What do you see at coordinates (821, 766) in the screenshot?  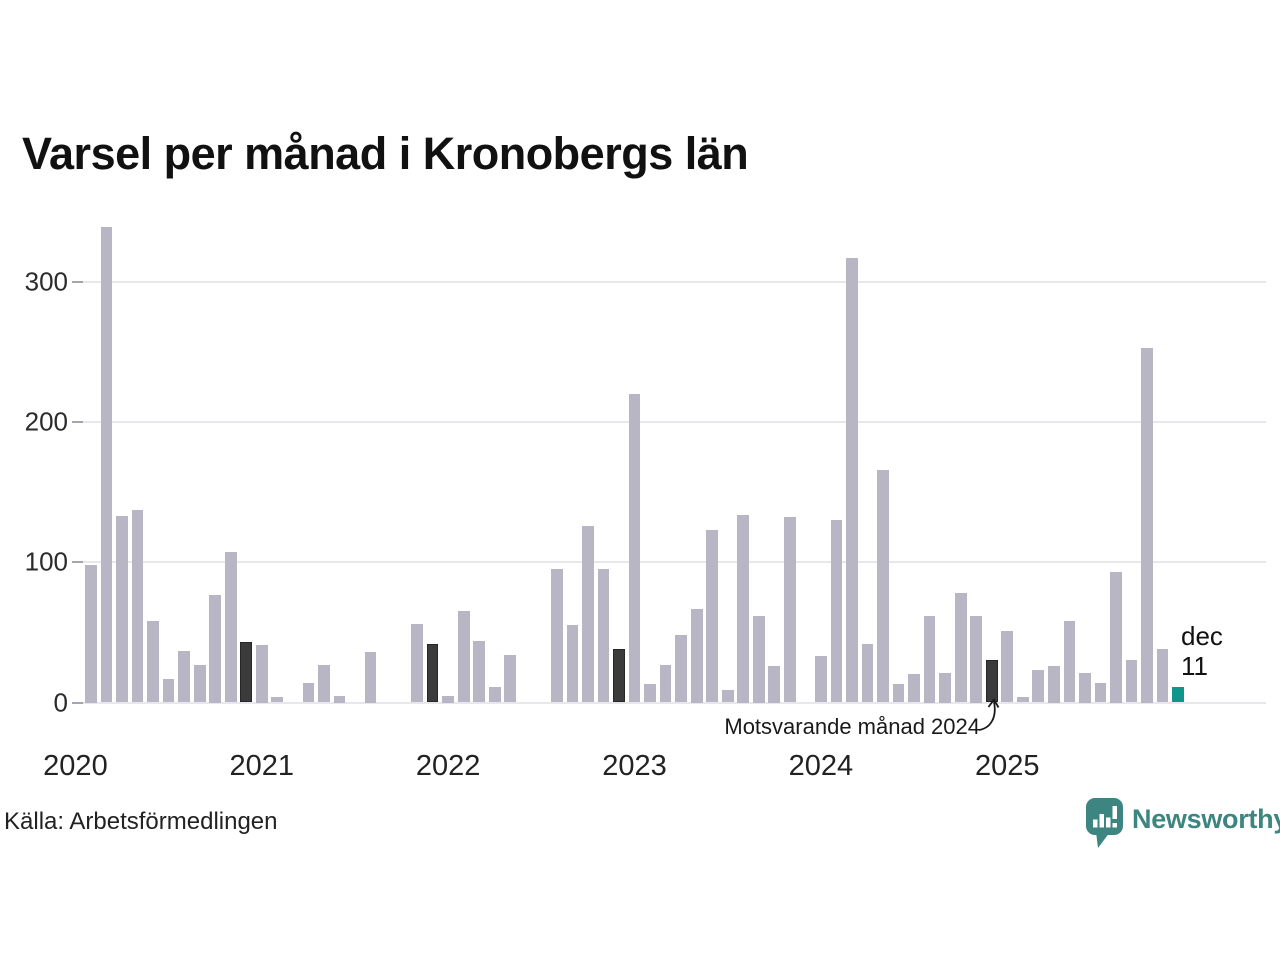 I see `x-year-label-2024: 2024` at bounding box center [821, 766].